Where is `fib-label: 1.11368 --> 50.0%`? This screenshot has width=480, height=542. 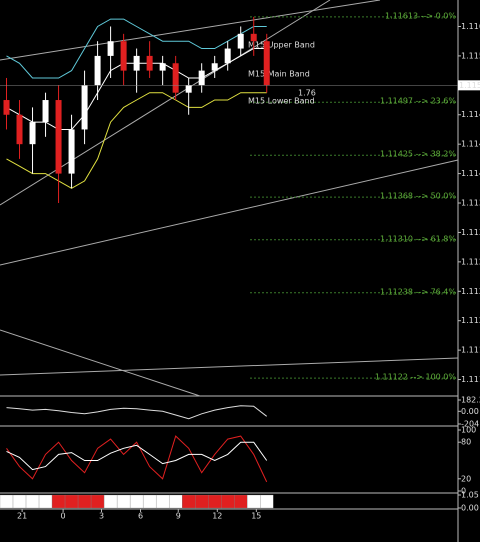
fib-label: 1.11368 --> 50.0% is located at coordinates (418, 196).